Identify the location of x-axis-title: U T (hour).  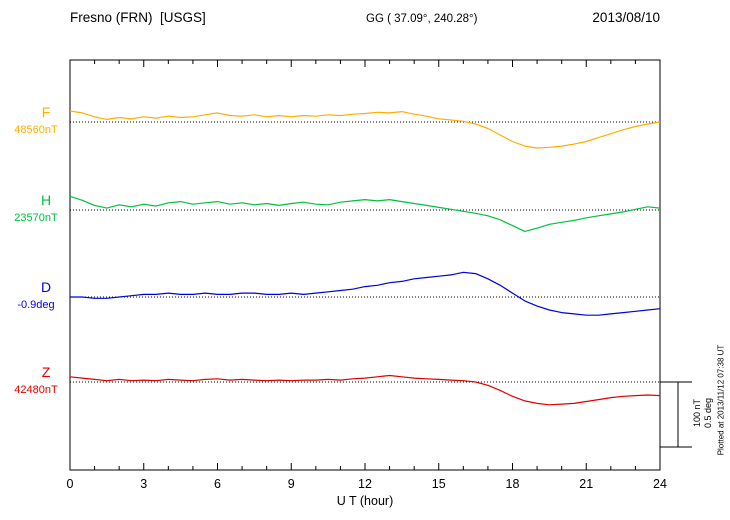
(365, 501).